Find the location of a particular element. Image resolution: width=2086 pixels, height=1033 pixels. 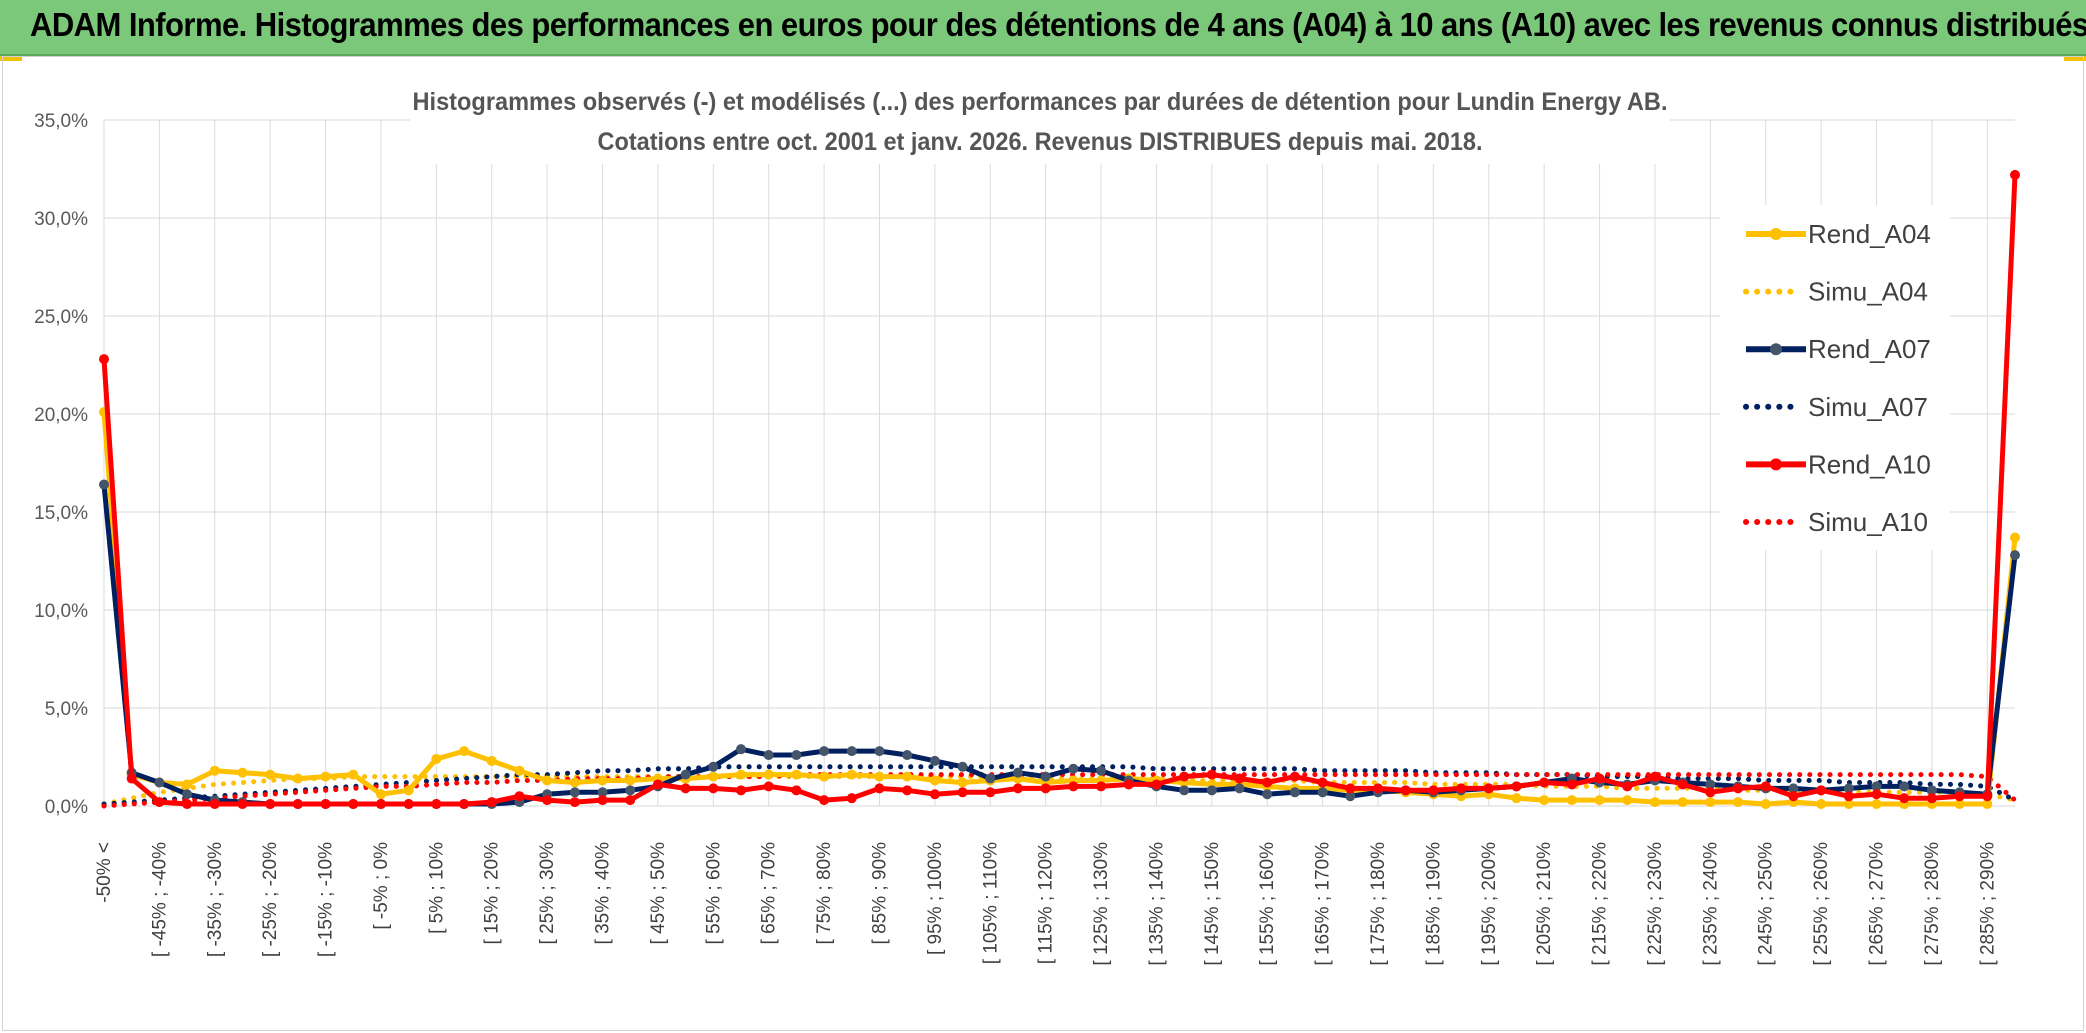

x-tick-label: [ 275% ; 280% is located at coordinates (1932, 904).